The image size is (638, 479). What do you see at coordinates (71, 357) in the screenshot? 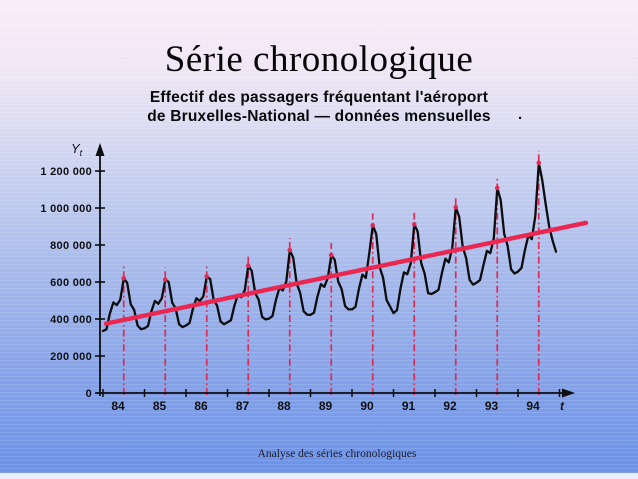
I see `y-tick-label: 200 000` at bounding box center [71, 357].